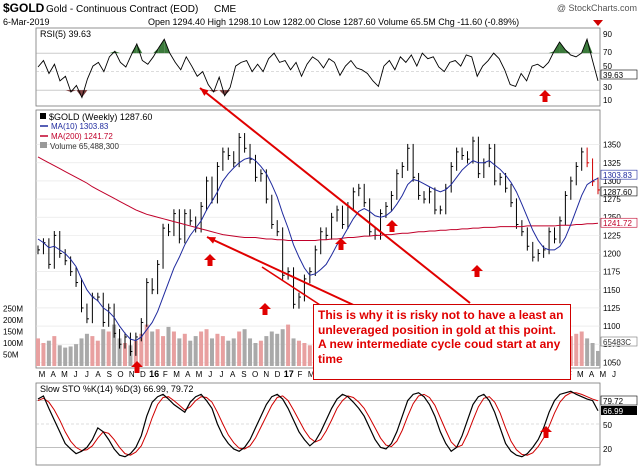  Describe the element at coordinates (619, 74) in the screenshot. I see `rsi-value-tag` at that location.